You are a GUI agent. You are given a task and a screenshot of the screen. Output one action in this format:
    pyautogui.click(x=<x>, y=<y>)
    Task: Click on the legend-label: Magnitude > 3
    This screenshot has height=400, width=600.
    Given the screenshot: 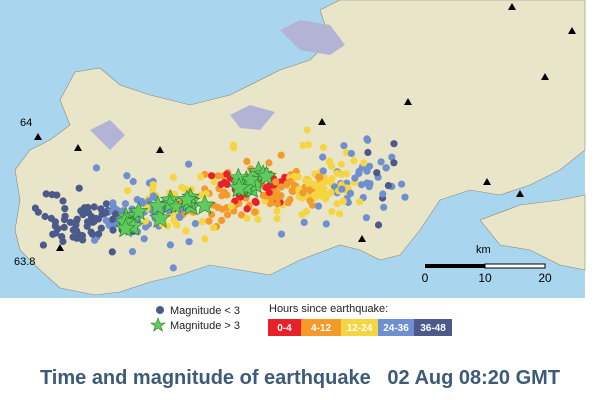 What is the action you would take?
    pyautogui.click(x=205, y=326)
    